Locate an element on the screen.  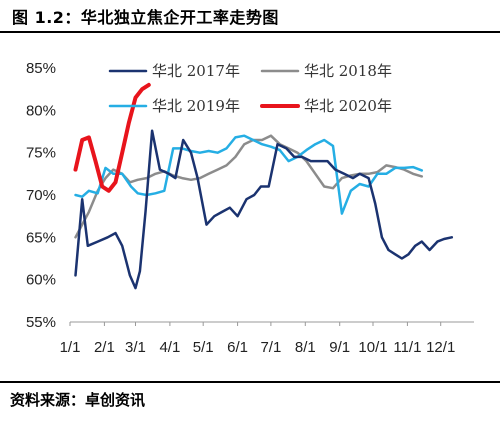
legend-label: 华北 2017年 is located at coordinates (196, 71).